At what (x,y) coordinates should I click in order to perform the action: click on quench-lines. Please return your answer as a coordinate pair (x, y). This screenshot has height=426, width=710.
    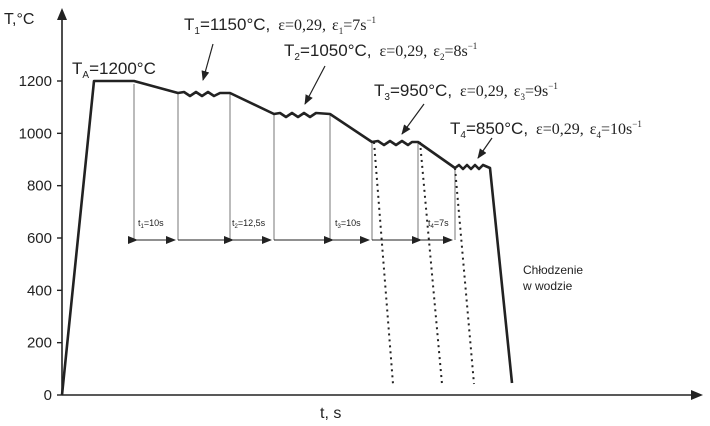
    Looking at the image, I should click on (424, 263).